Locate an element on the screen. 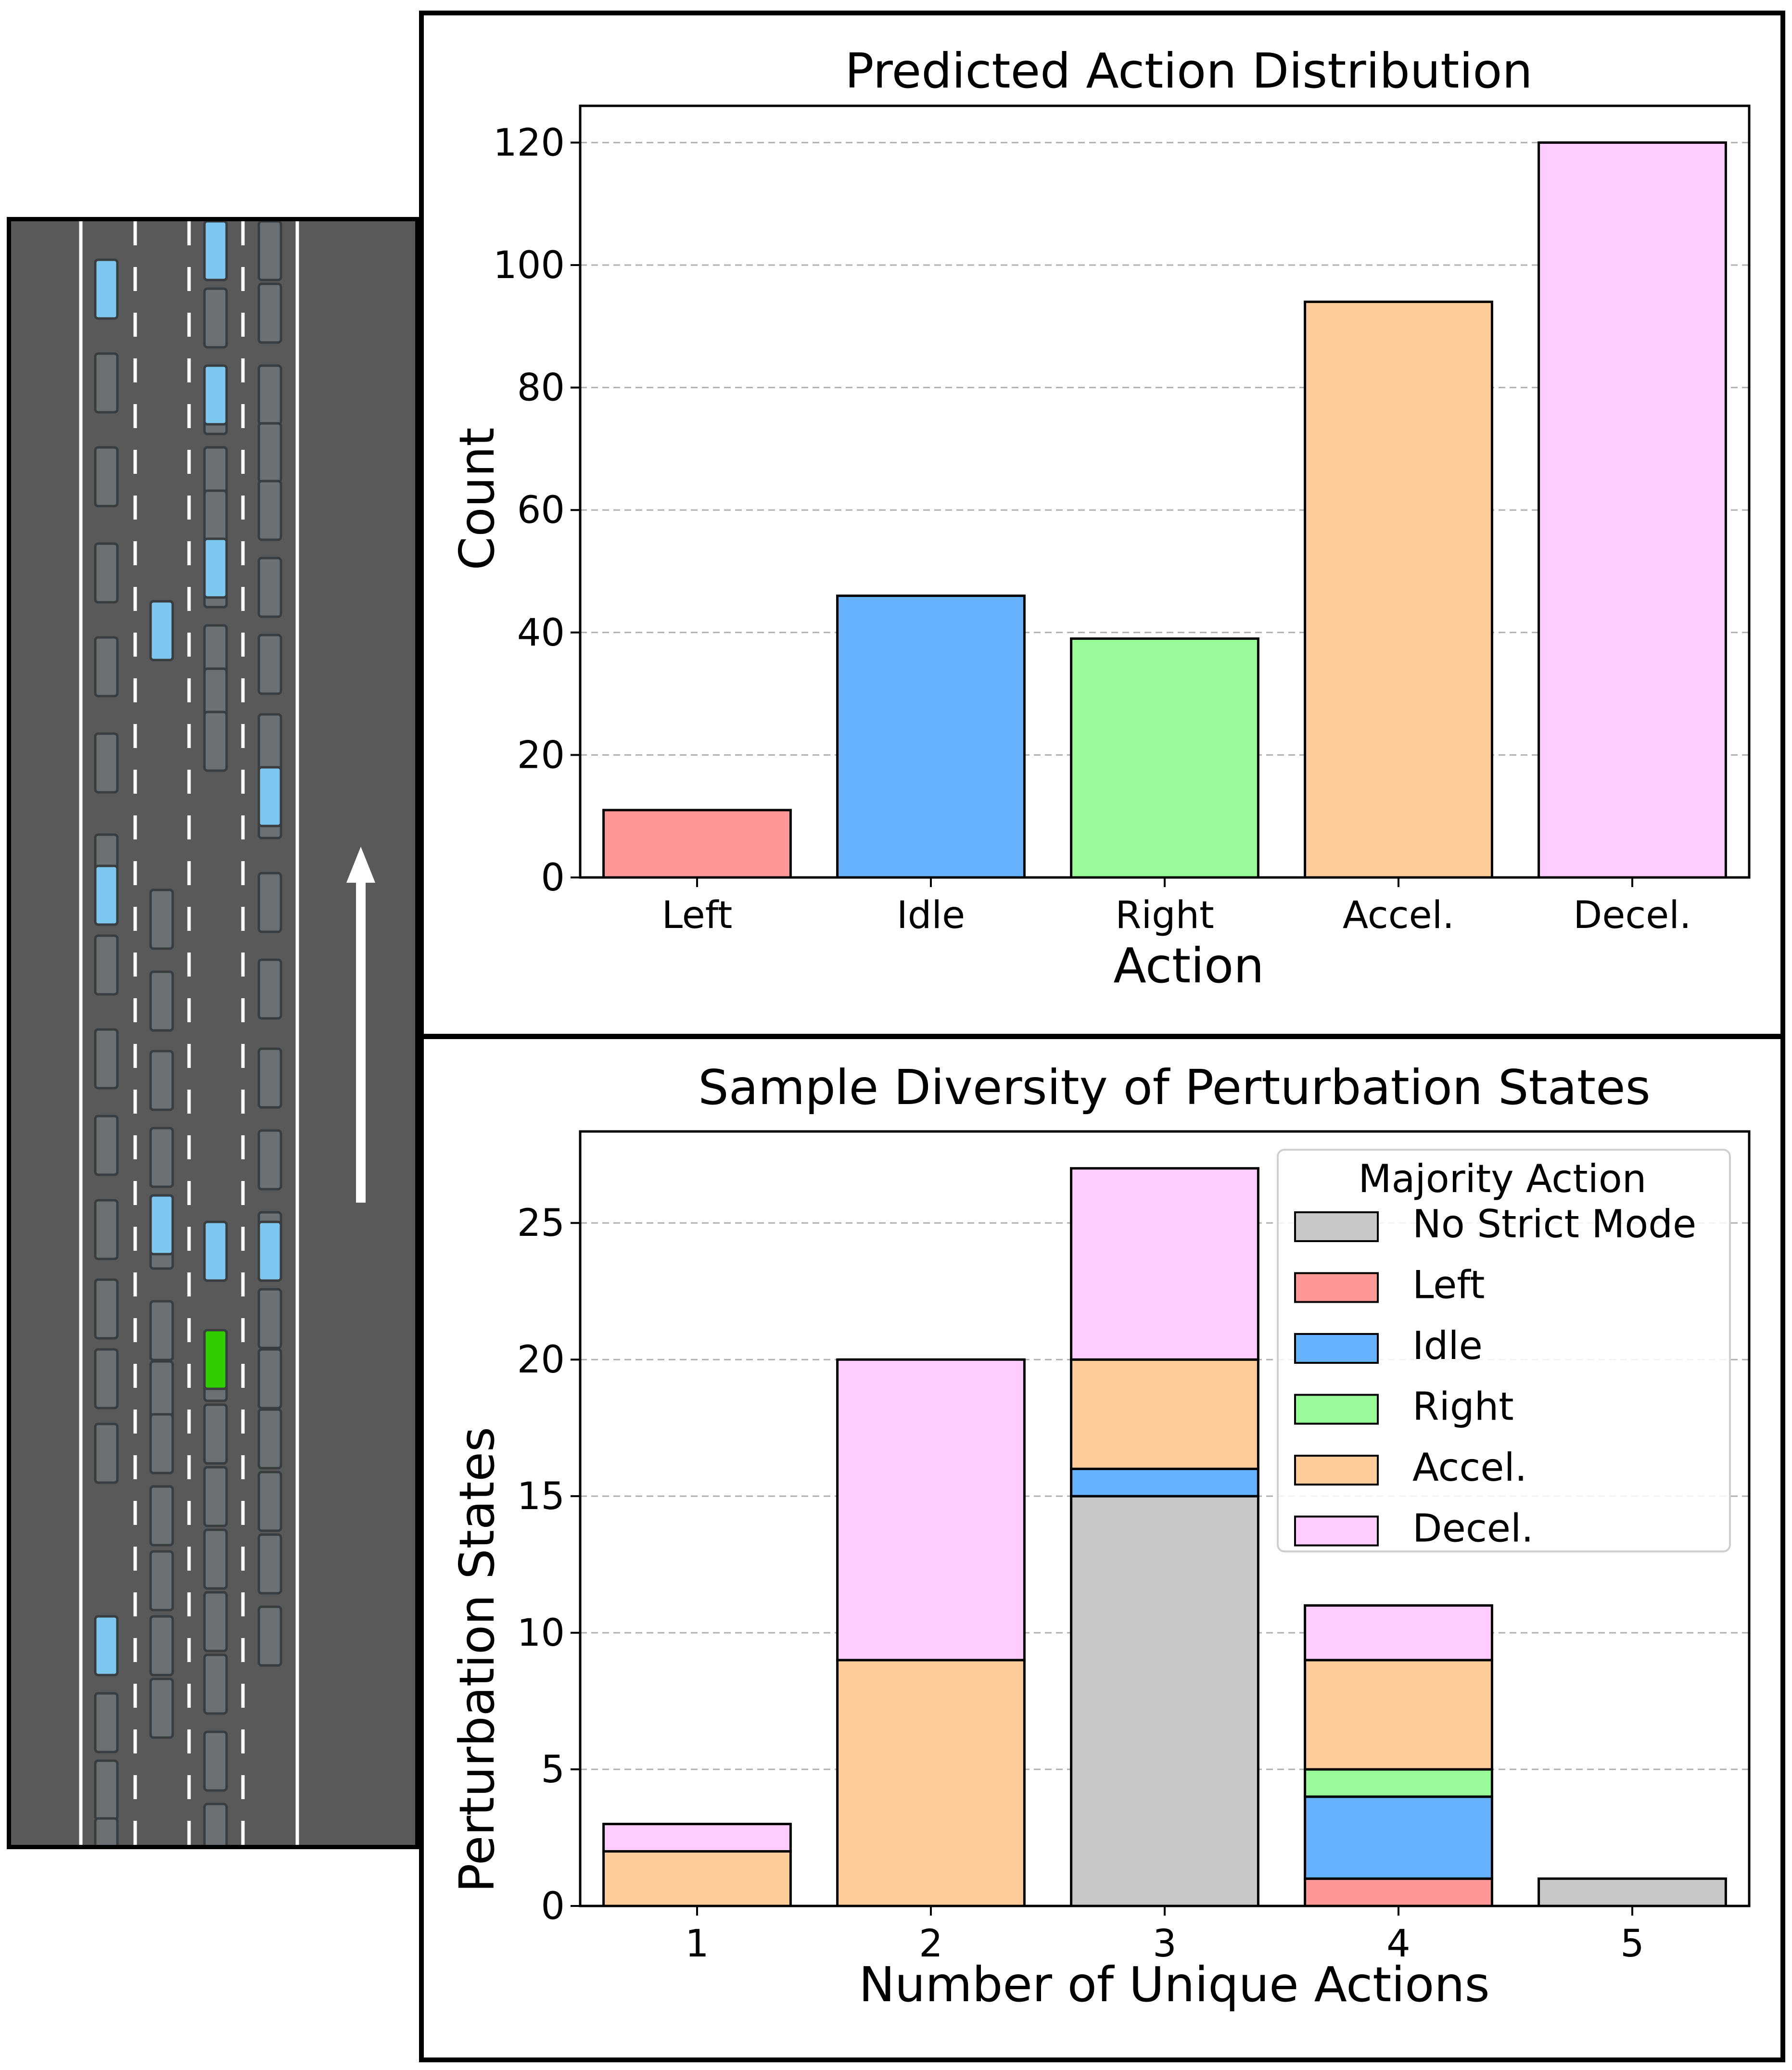  up-arrow-icon is located at coordinates (360, 1025).